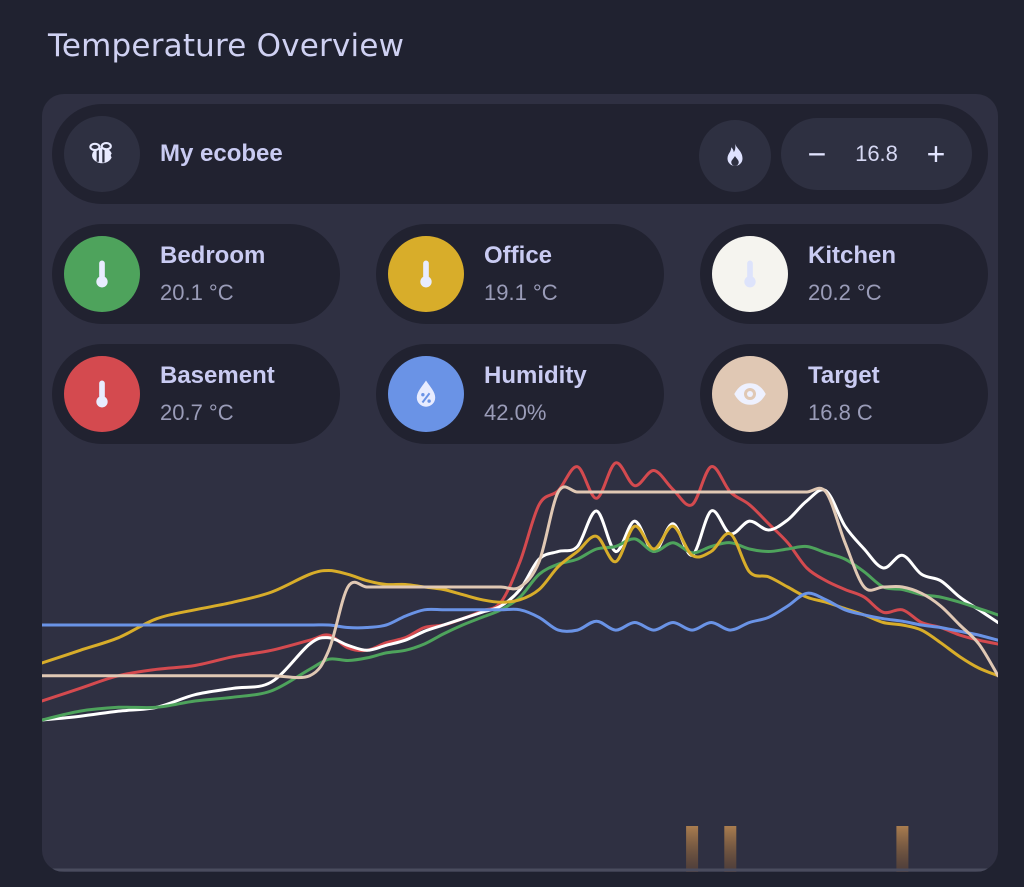  Describe the element at coordinates (197, 292) in the screenshot. I see `tile-value: 20.1 °C` at that location.